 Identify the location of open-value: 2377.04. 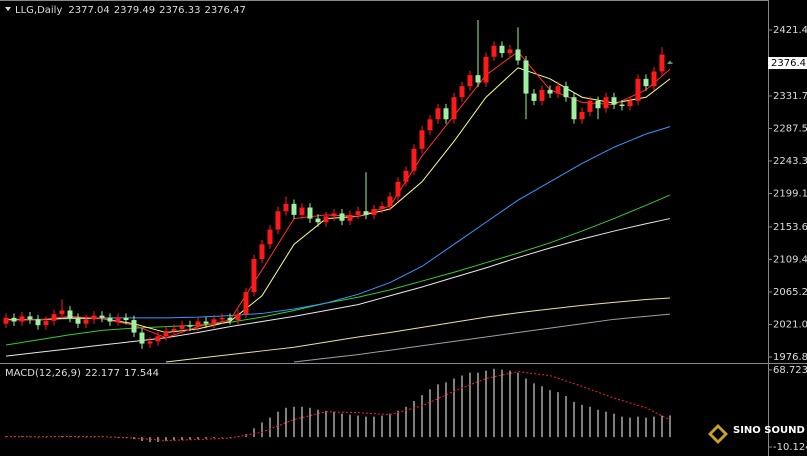
(88, 10).